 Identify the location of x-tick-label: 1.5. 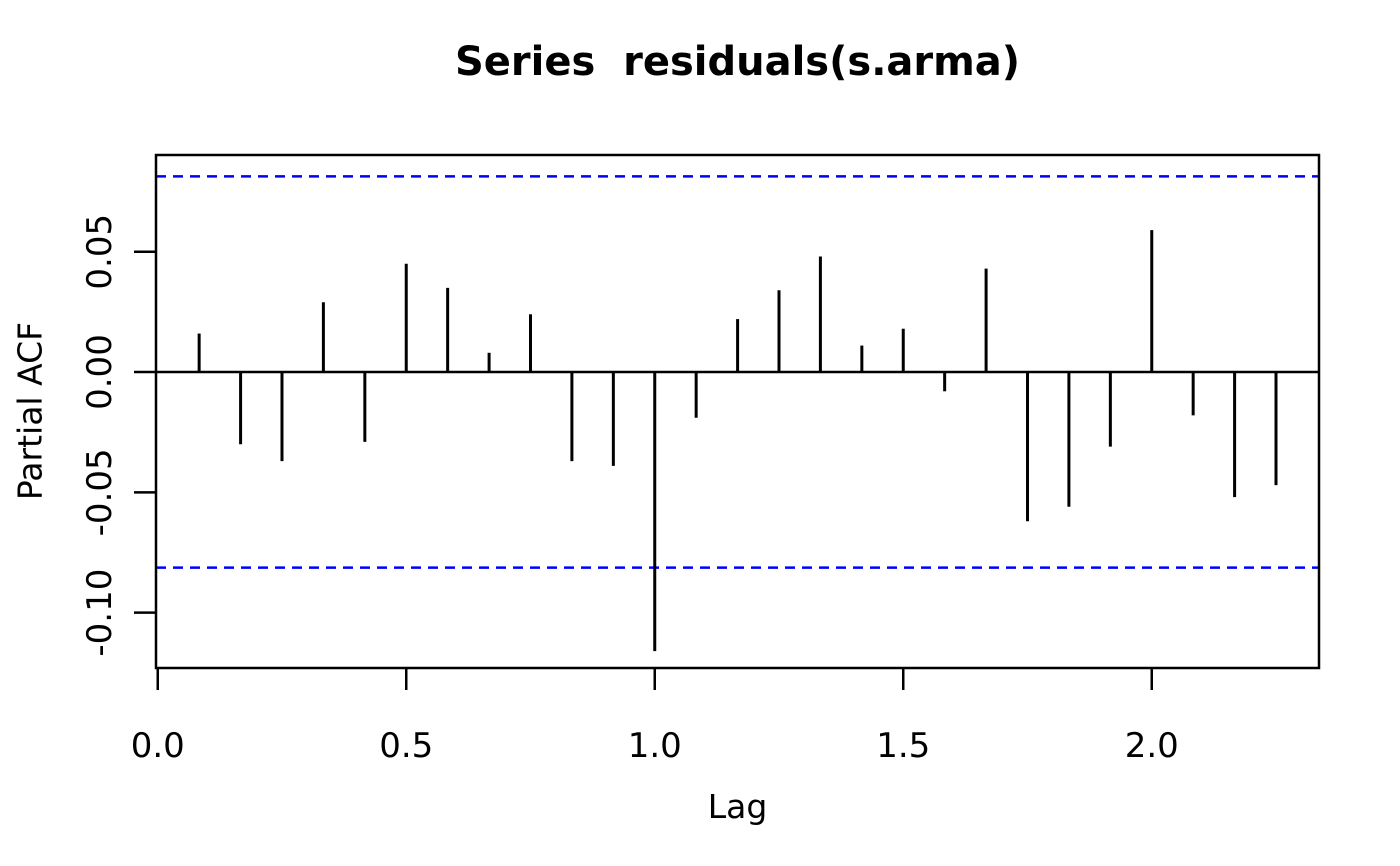
(903, 746).